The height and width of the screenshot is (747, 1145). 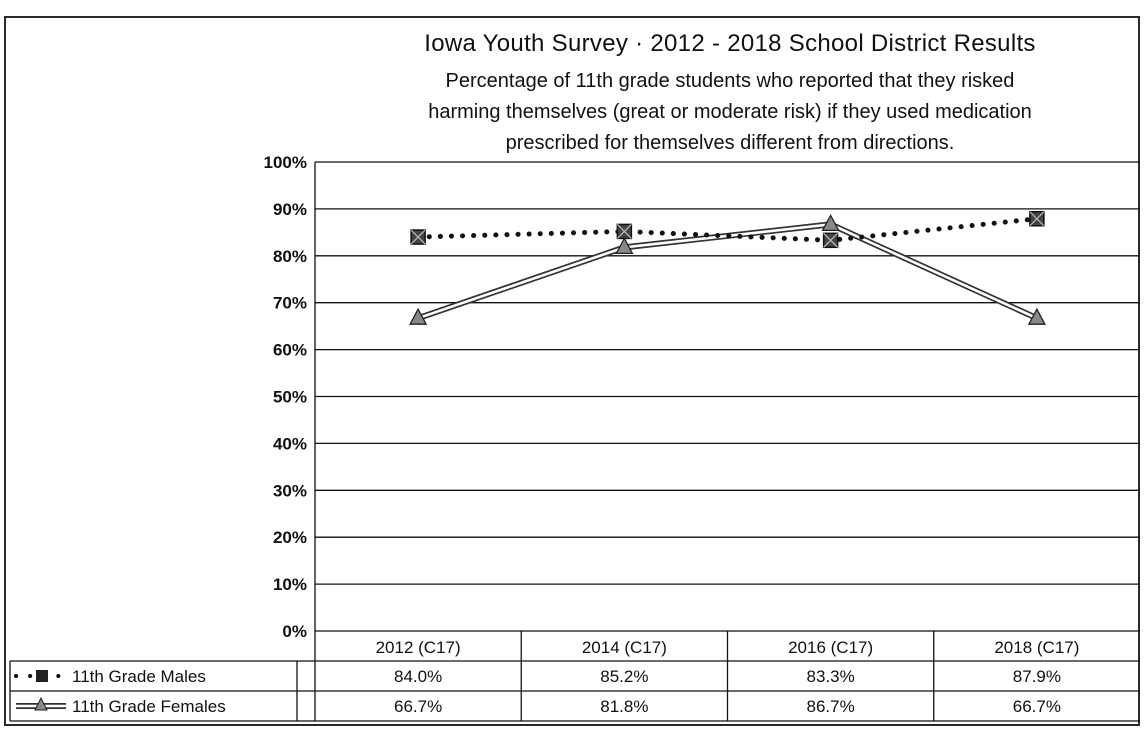 I want to click on y-tick-label: 60%, so click(x=290, y=350).